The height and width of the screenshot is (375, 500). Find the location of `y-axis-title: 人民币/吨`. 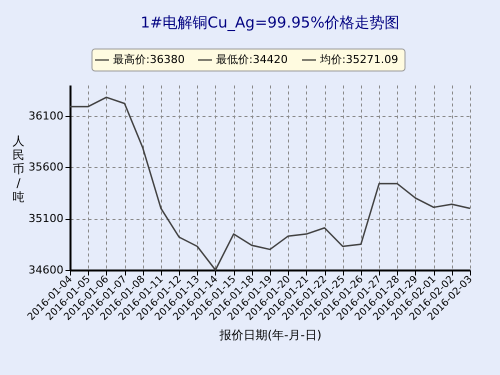

y-axis-title: 人民币/吨 is located at coordinates (18, 169).